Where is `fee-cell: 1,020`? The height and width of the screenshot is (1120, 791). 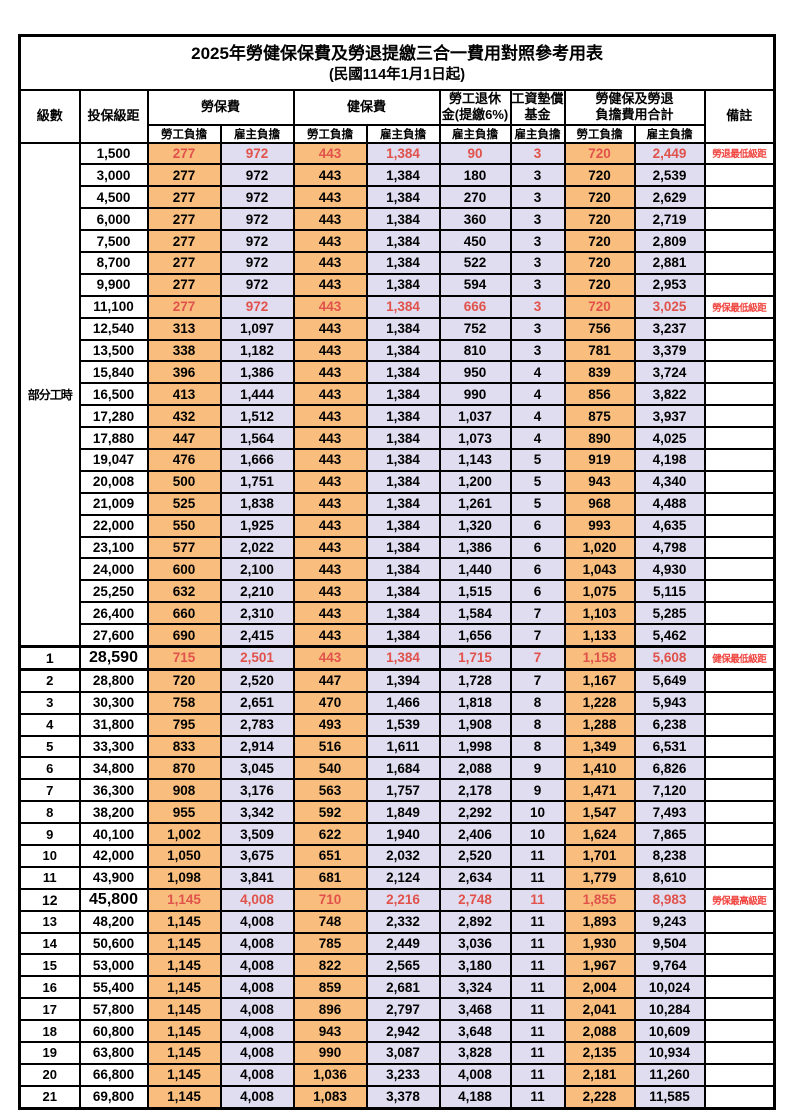
fee-cell: 1,020 is located at coordinates (599, 547).